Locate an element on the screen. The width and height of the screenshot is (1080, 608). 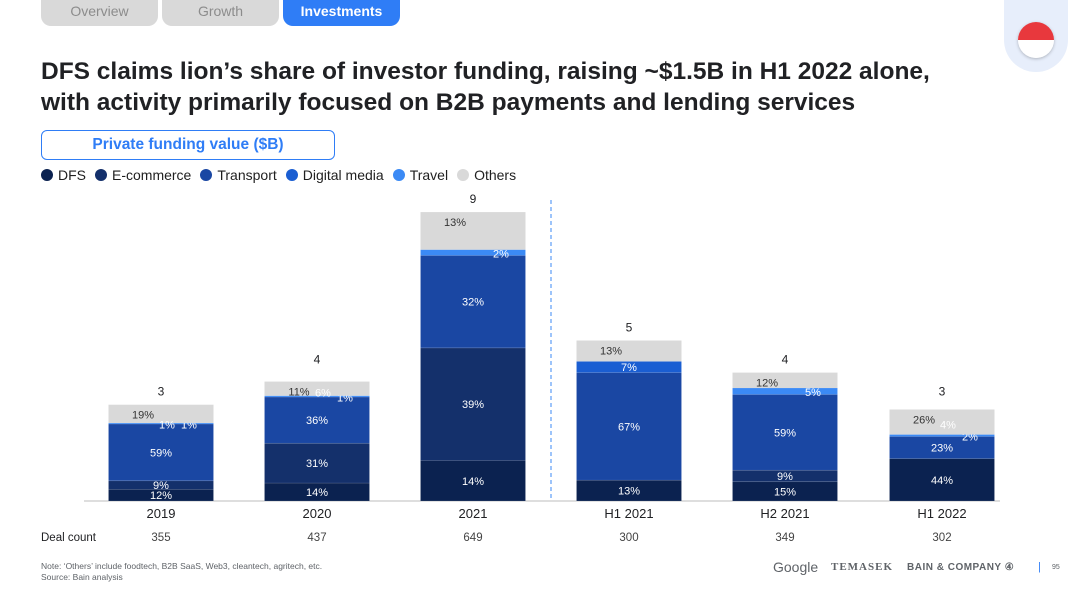
legend-label: Digital media is located at coordinates (343, 175).